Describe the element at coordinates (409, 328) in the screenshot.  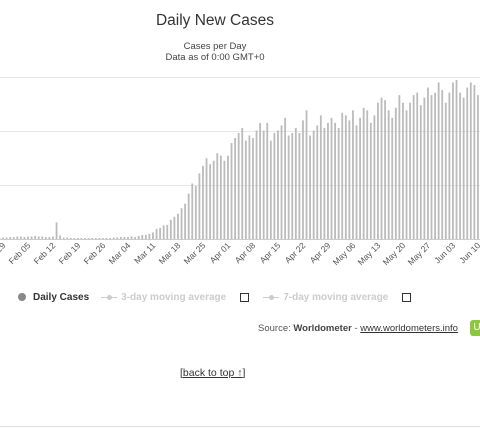
I see `source-link: www.worldometers.info` at that location.